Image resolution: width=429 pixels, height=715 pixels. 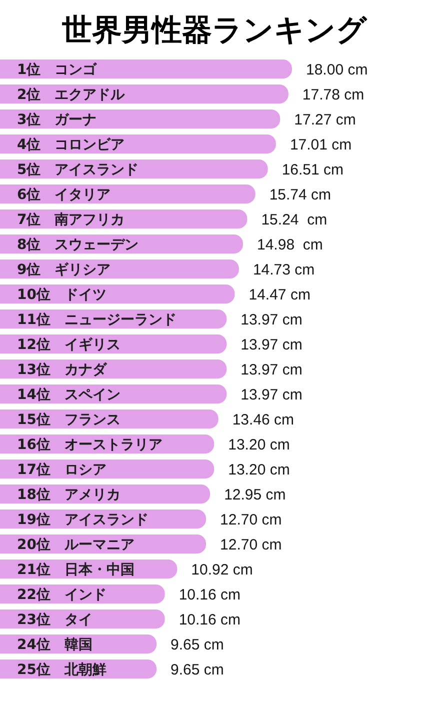 I want to click on y-tick-label: 15位 フランス, so click(x=68, y=420).